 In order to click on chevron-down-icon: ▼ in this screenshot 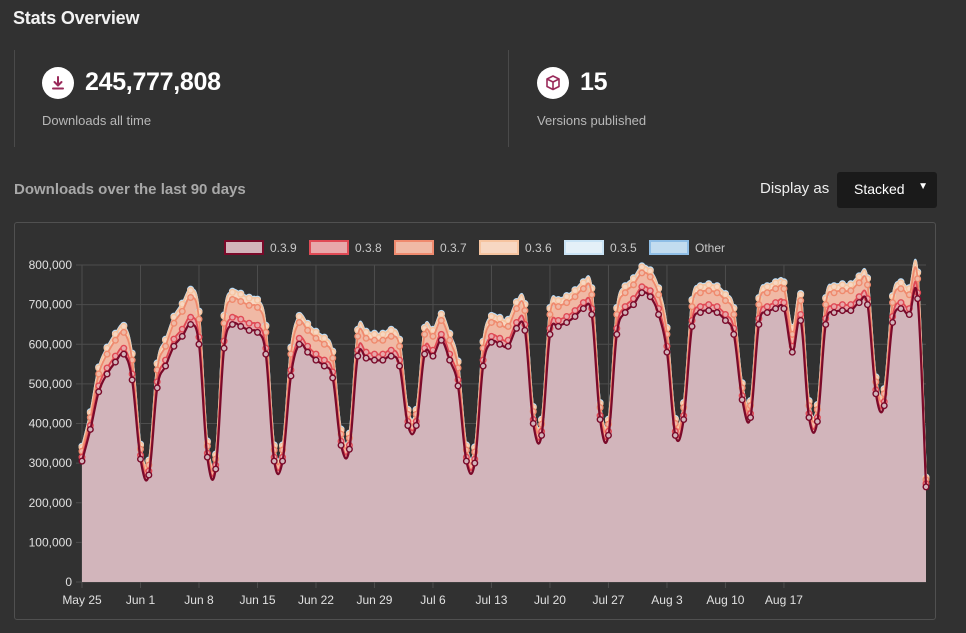, I will do `click(923, 186)`.